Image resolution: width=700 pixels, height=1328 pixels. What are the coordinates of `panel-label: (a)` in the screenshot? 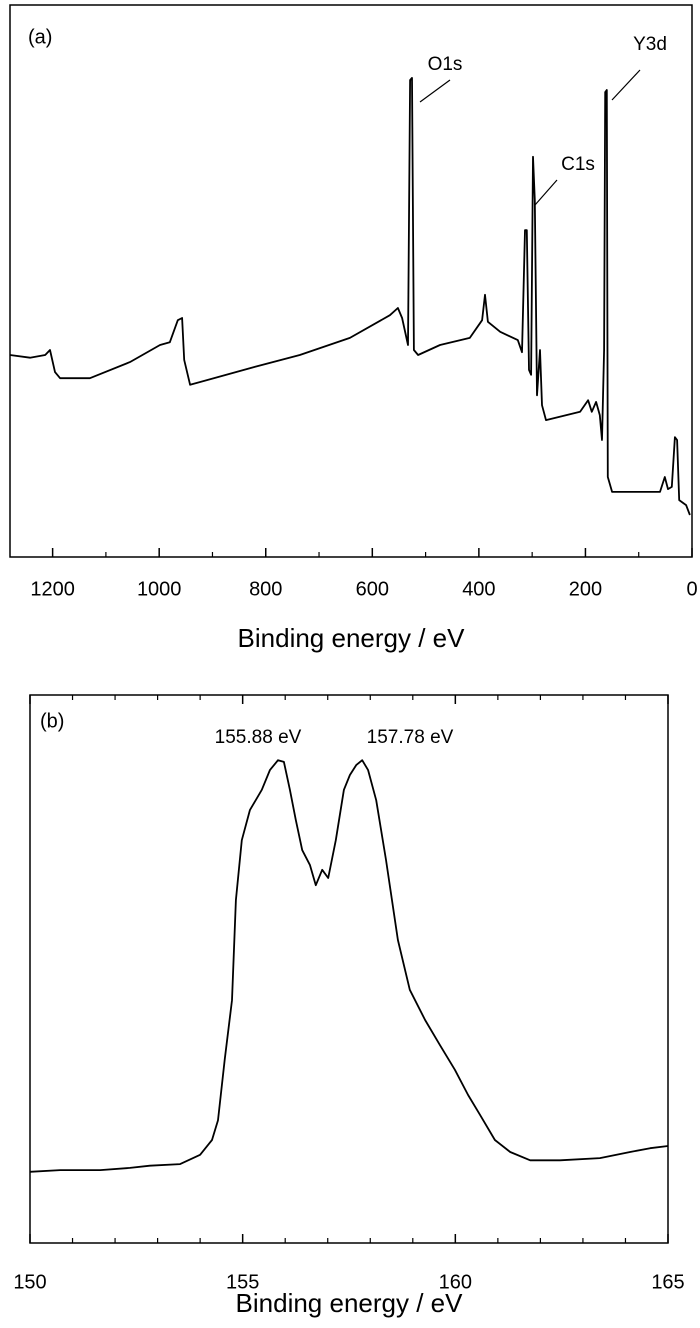 It's located at (40, 37).